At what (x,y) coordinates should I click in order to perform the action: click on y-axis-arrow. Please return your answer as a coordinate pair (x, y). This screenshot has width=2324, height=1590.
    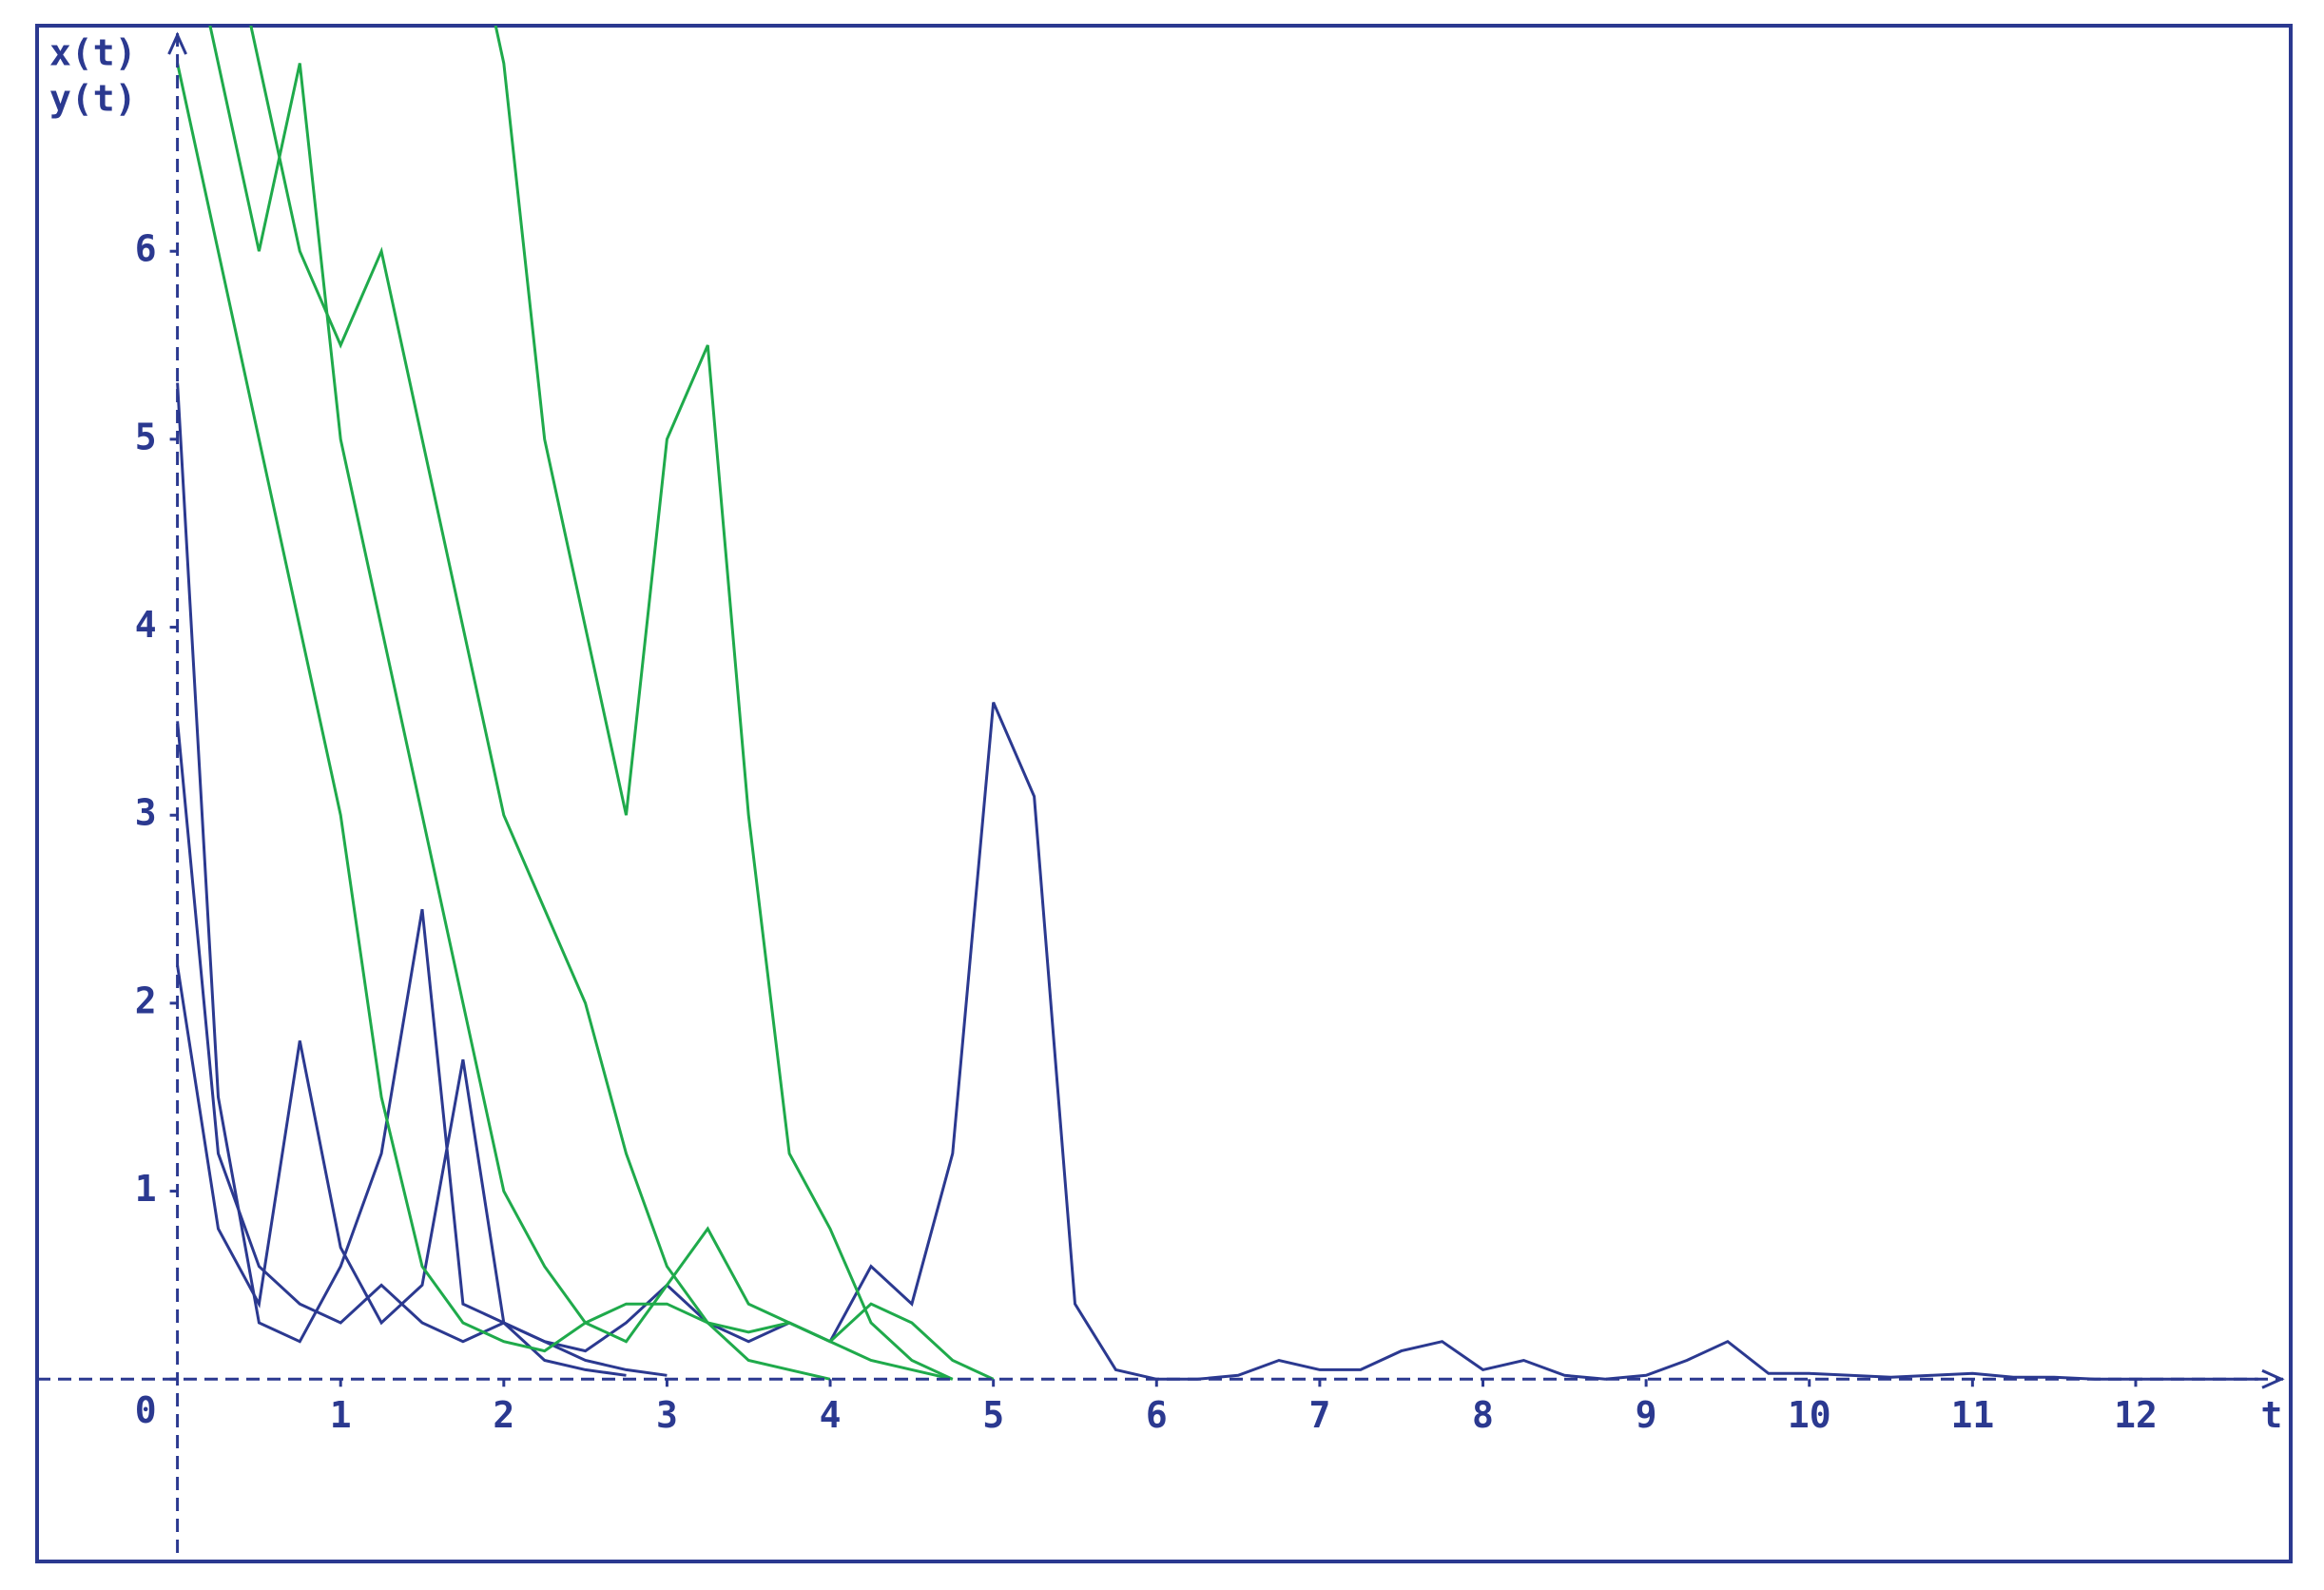
    Looking at the image, I should click on (177, 43).